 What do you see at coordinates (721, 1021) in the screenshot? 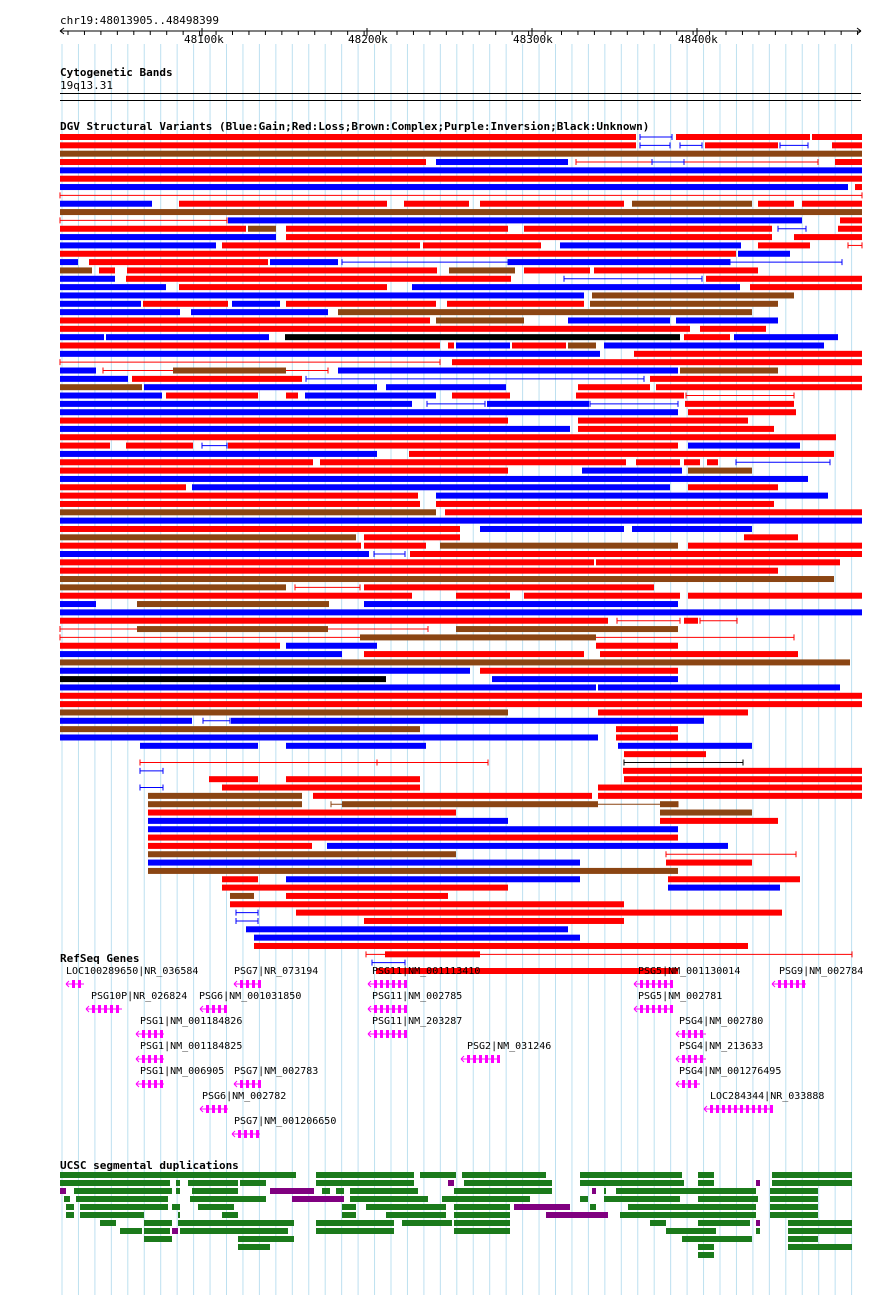
I see `gene-label: PSG4|NM_002780` at bounding box center [721, 1021].